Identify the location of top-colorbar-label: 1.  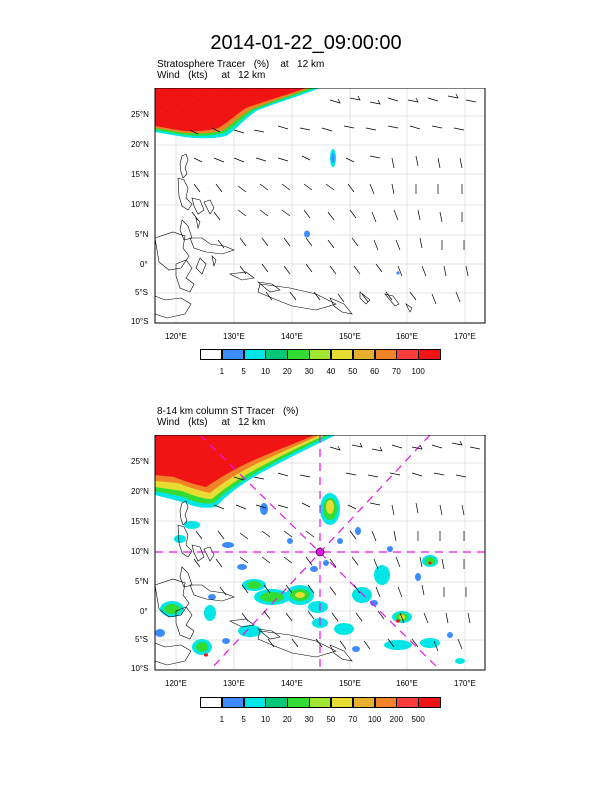
(222, 371).